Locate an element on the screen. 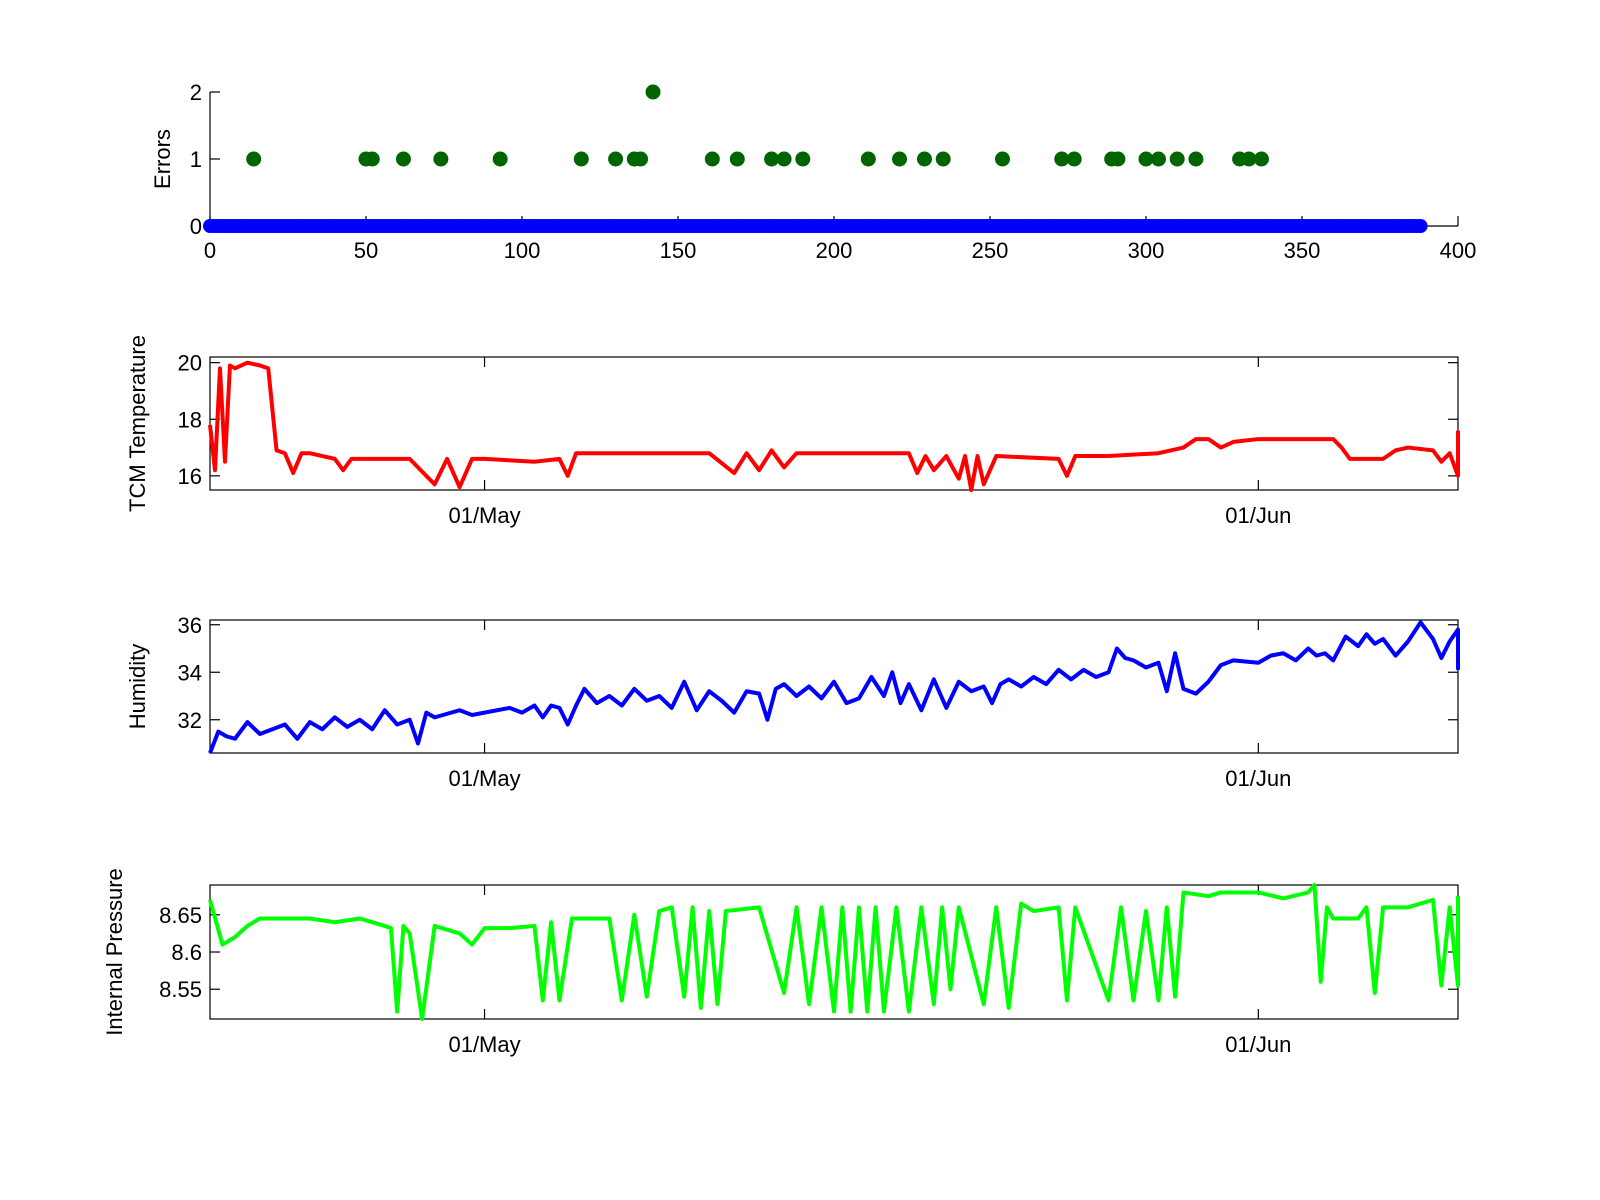 The image size is (1600, 1200). y-tick-label: 34 is located at coordinates (190, 672).